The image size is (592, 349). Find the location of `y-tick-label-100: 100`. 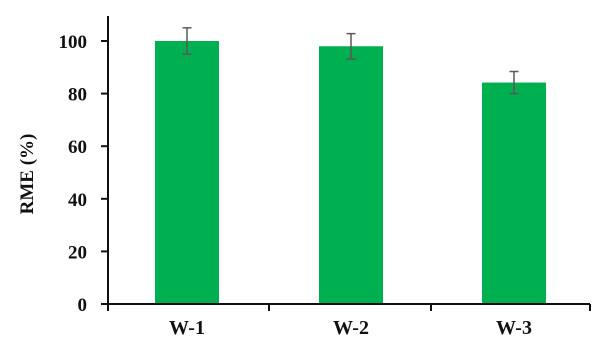

y-tick-label-100: 100 is located at coordinates (73, 42).